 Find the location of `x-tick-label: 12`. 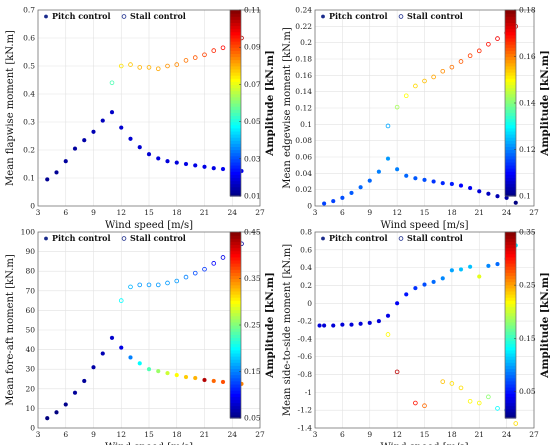

x-tick-label: 12 is located at coordinates (121, 212).